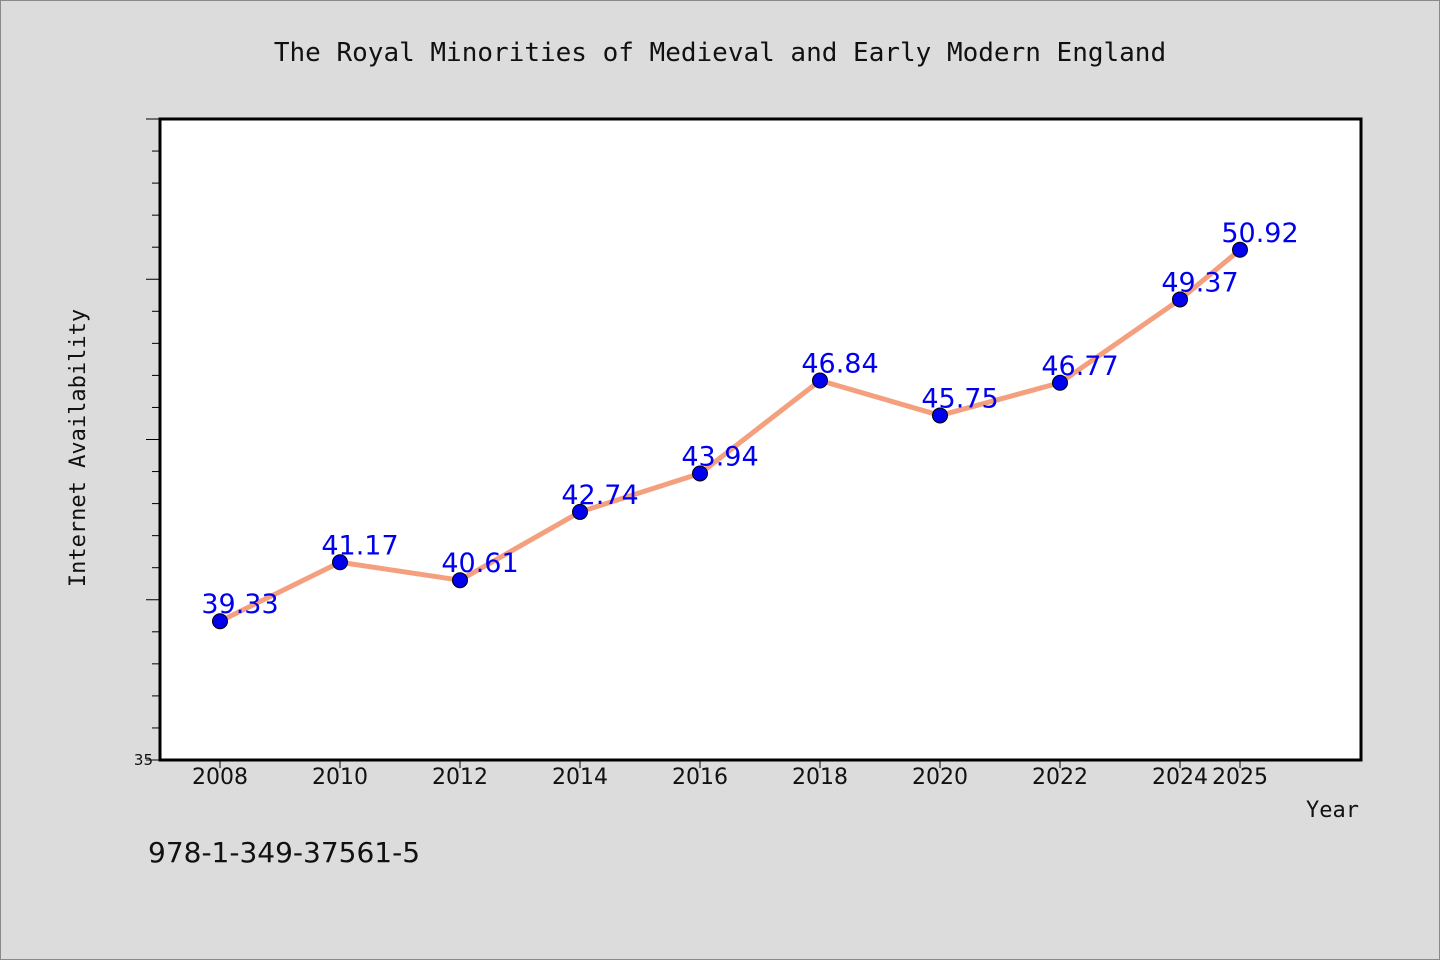 This screenshot has width=1440, height=960. What do you see at coordinates (479, 563) in the screenshot?
I see `data-label: 40.61` at bounding box center [479, 563].